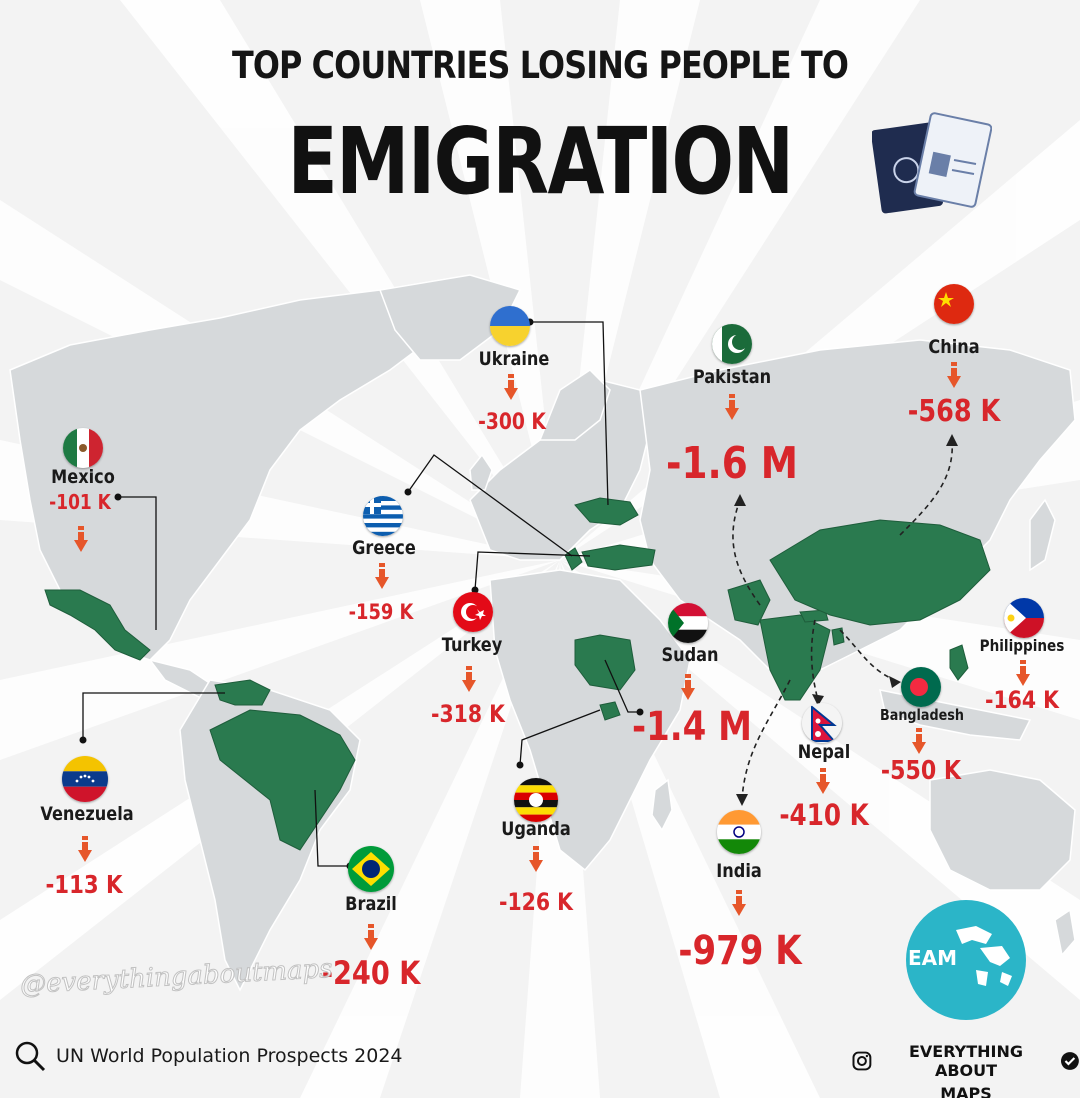  What do you see at coordinates (822, 723) in the screenshot?
I see `nepal-flag-icon` at bounding box center [822, 723].